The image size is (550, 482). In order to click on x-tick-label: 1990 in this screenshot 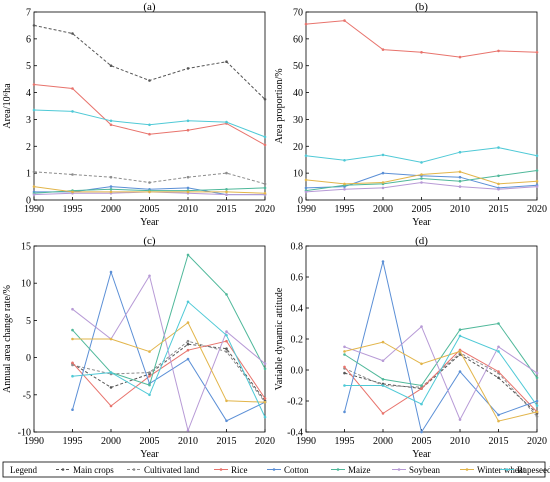, I will do `click(306, 441)`.